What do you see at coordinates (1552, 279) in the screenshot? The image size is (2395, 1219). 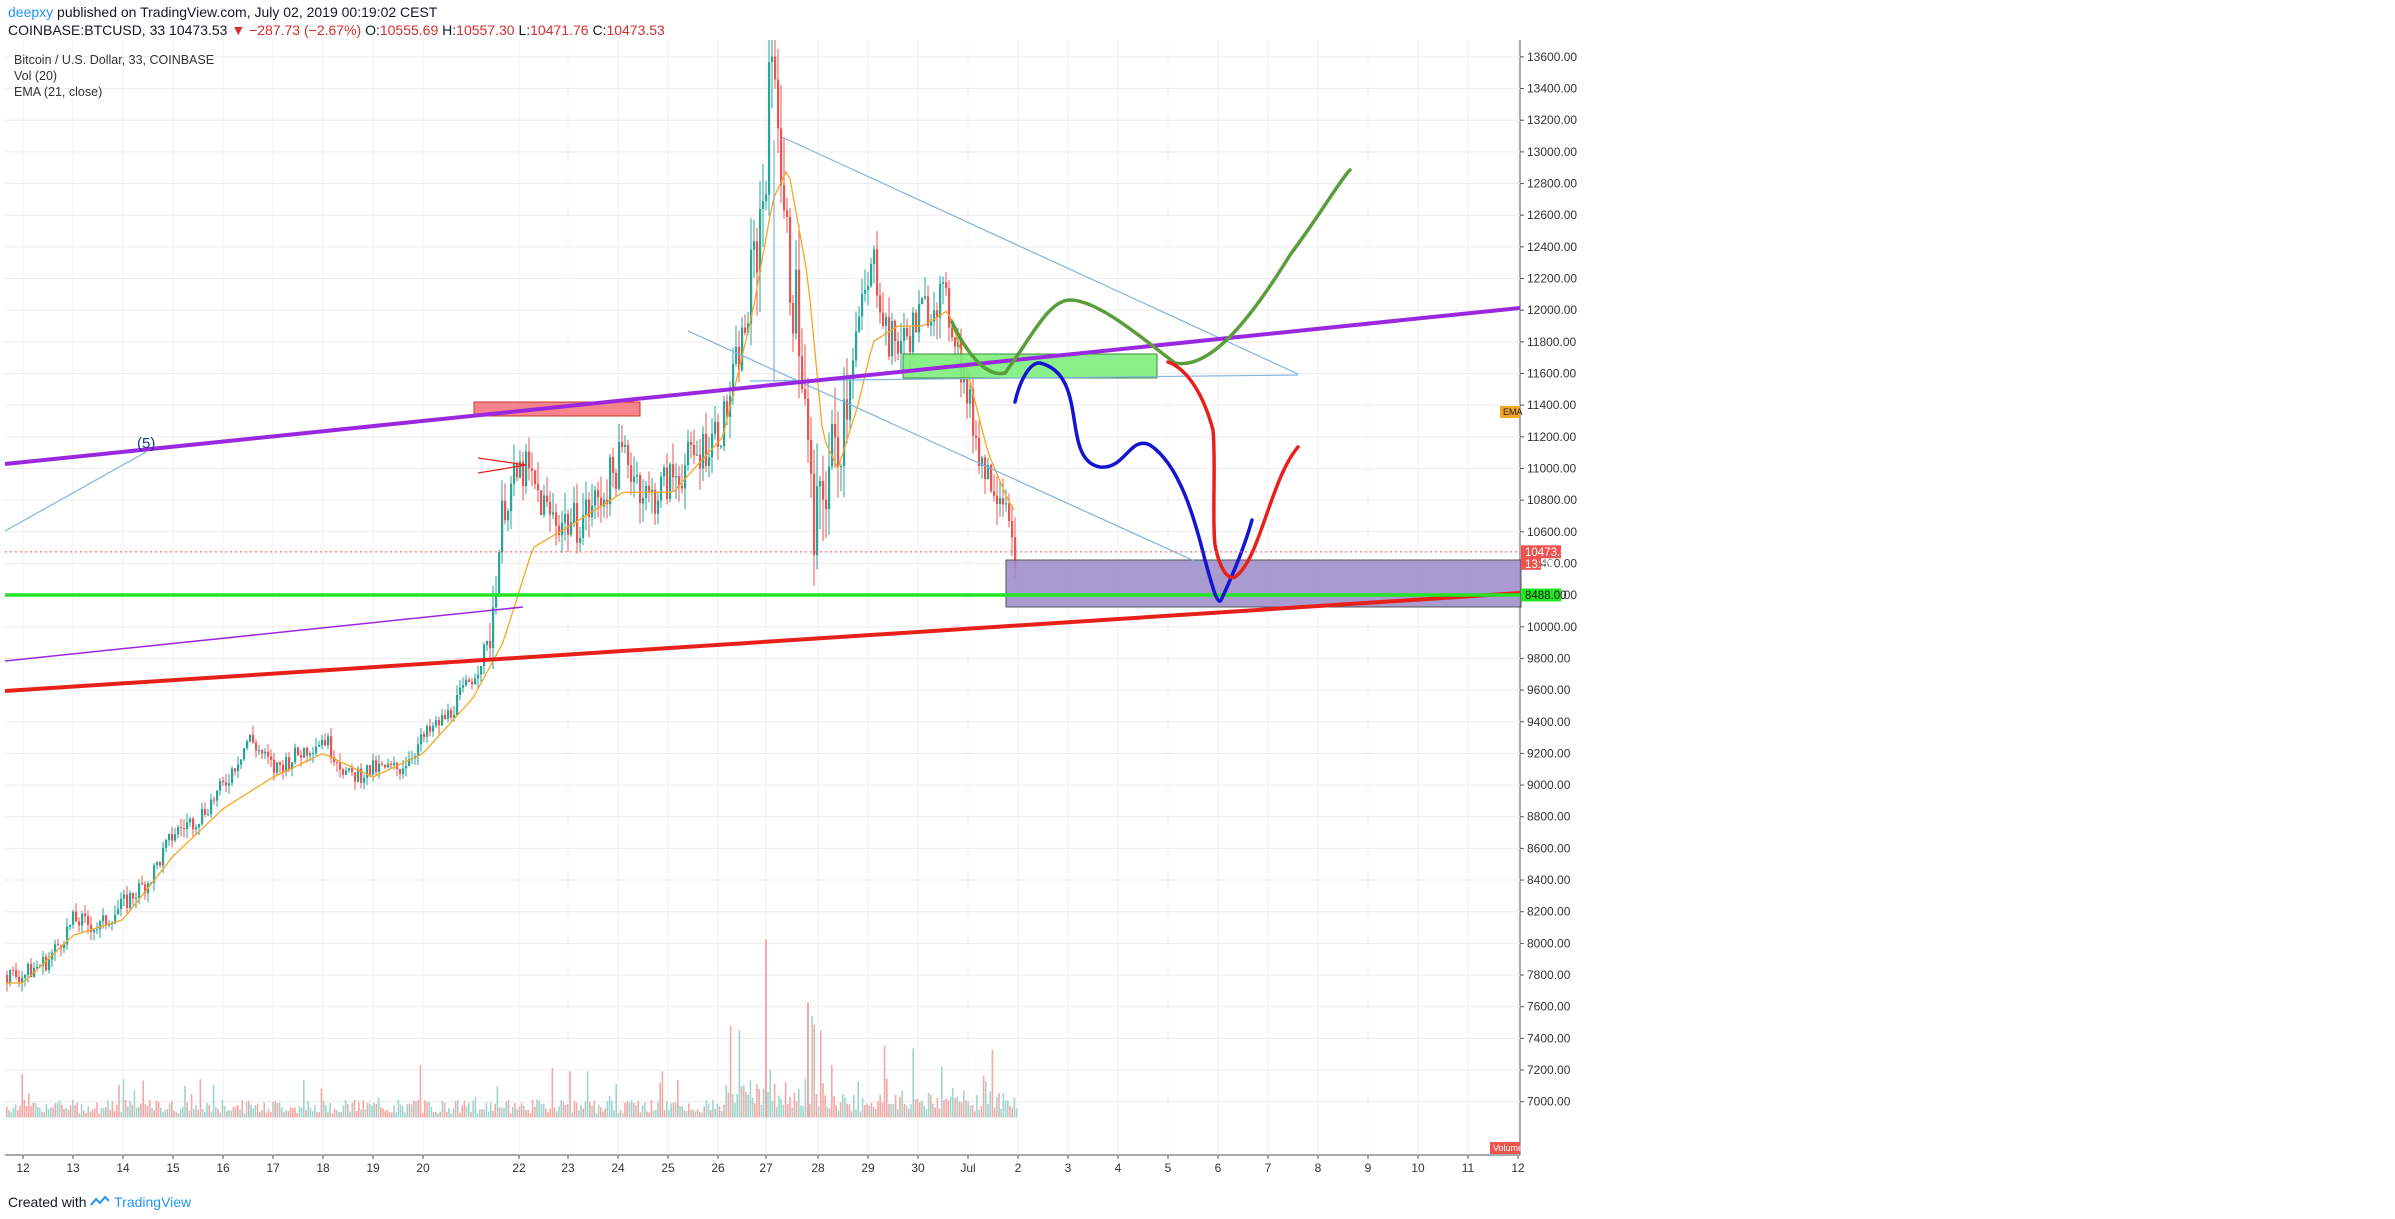 I see `y-tick-label: 12200.00` at bounding box center [1552, 279].